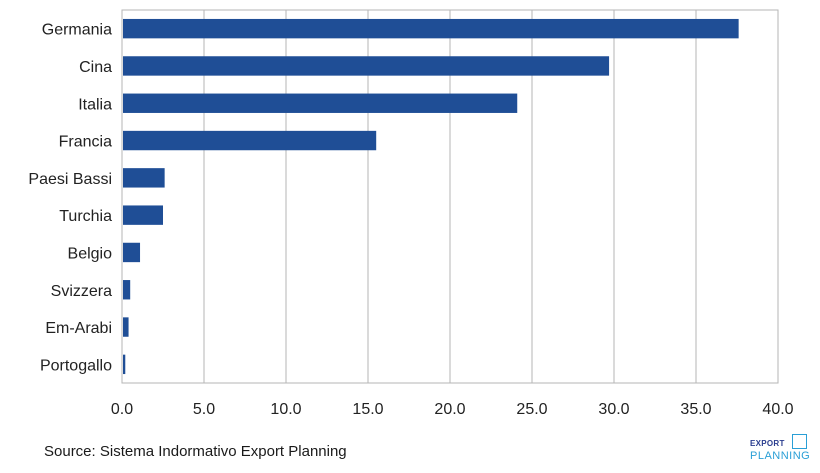  Describe the element at coordinates (367, 409) in the screenshot. I see `x-tick-label: 15.0` at that location.